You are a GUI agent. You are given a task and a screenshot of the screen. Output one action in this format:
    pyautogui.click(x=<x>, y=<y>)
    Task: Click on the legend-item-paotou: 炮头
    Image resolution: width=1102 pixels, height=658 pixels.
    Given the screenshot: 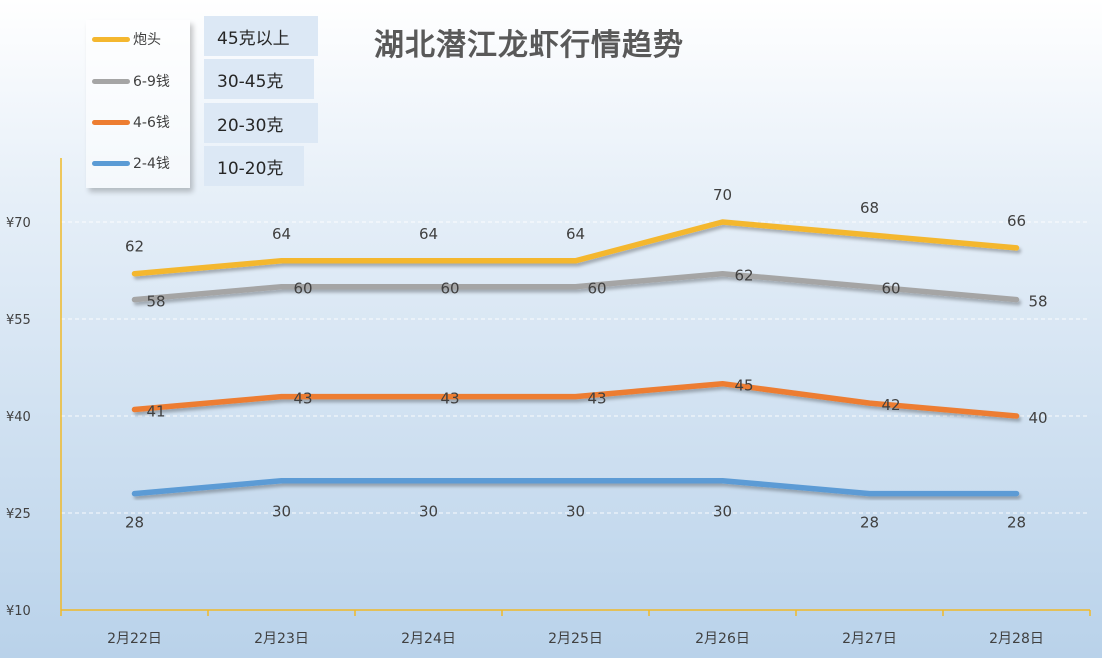 What is the action you would take?
    pyautogui.click(x=126, y=39)
    